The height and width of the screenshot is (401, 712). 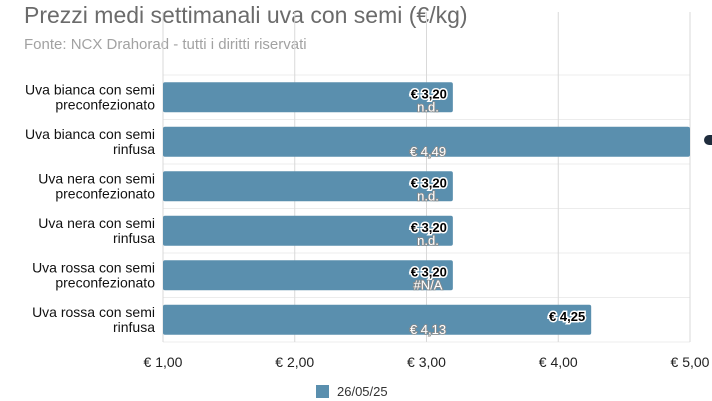 I want to click on x-tick-label: € 3,00, so click(x=426, y=362).